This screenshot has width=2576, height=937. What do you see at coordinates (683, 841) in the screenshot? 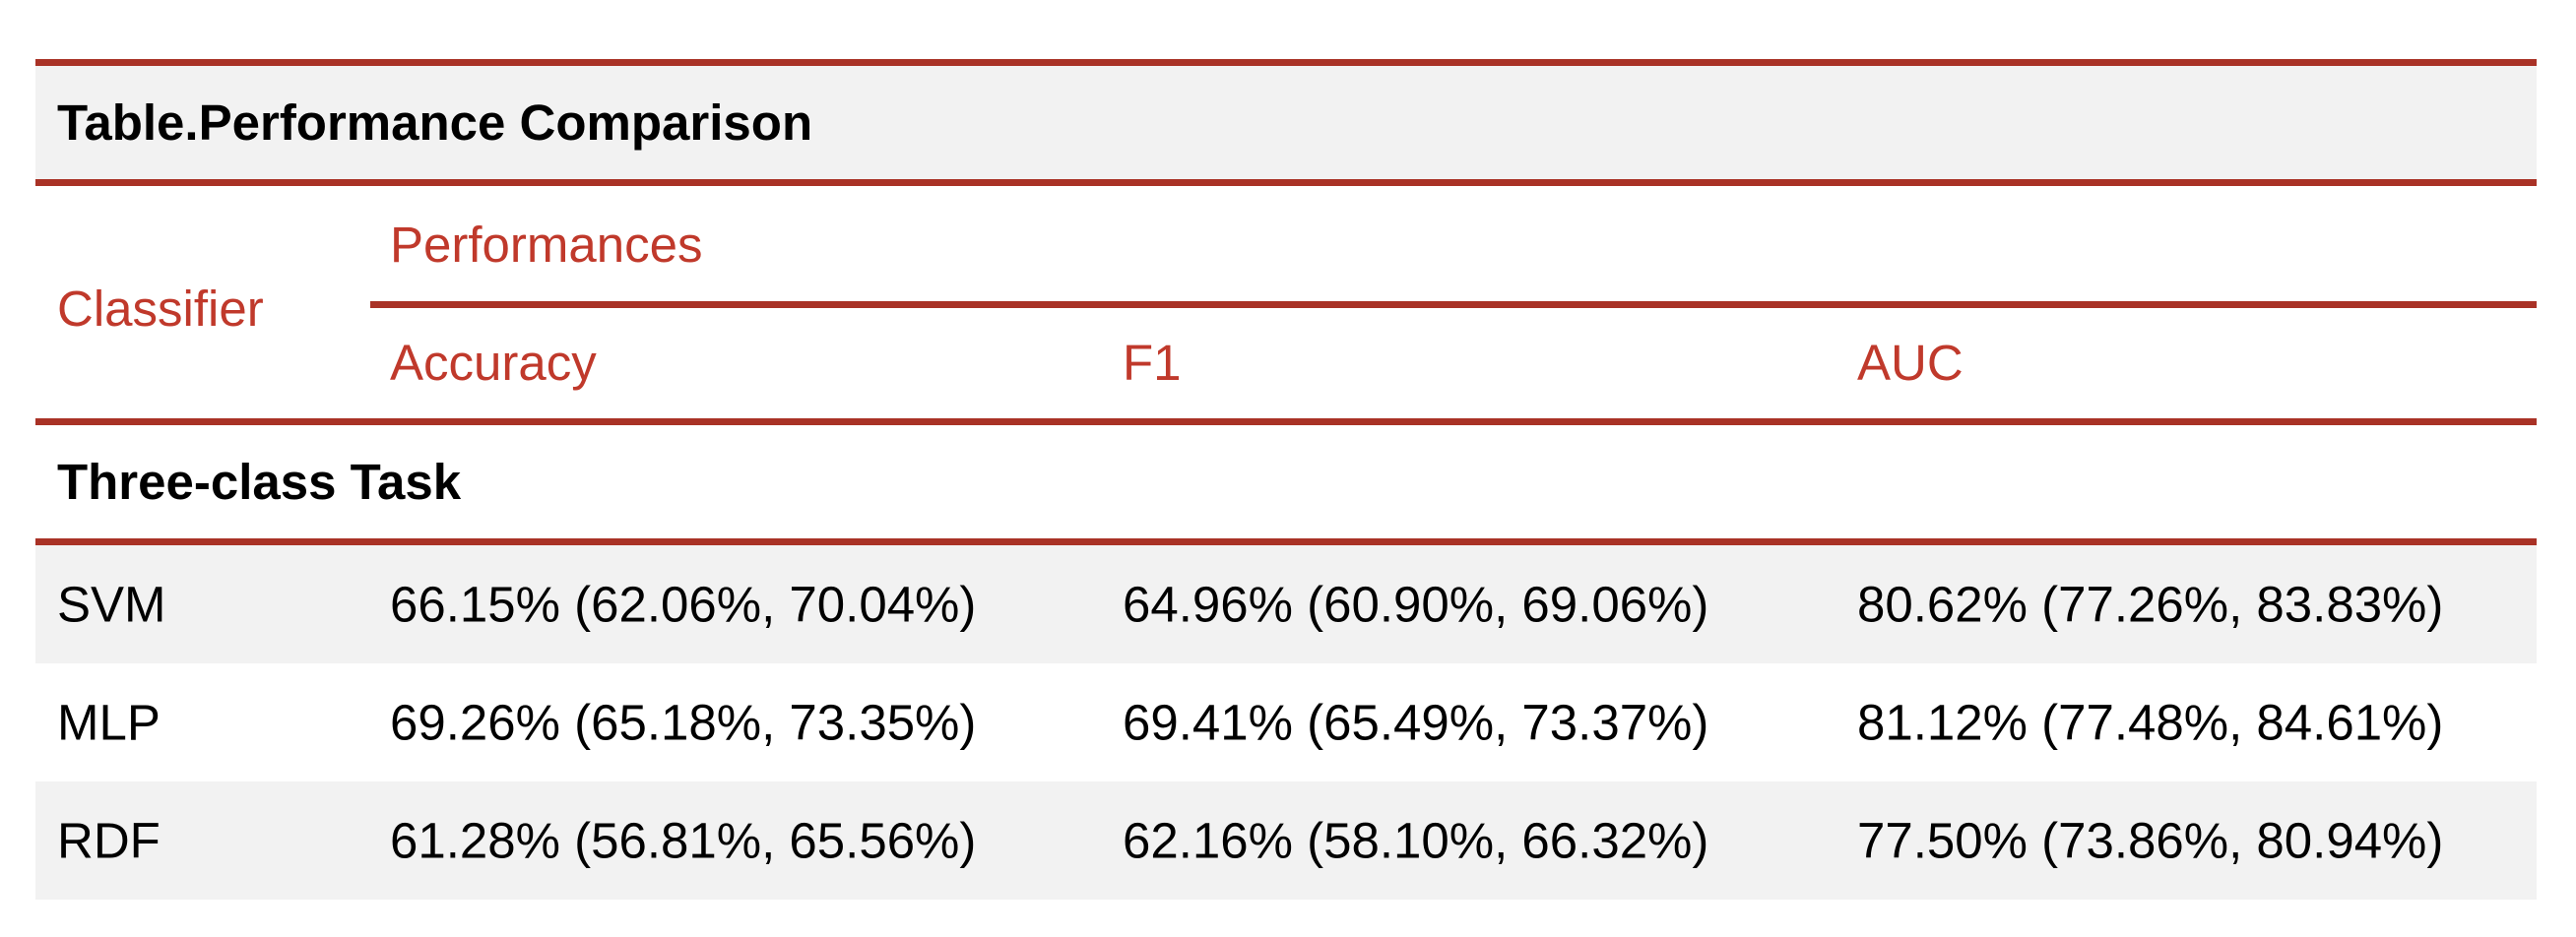
I see `accuracy-cell: 61.28% (56.81%, 65.56%)` at bounding box center [683, 841].